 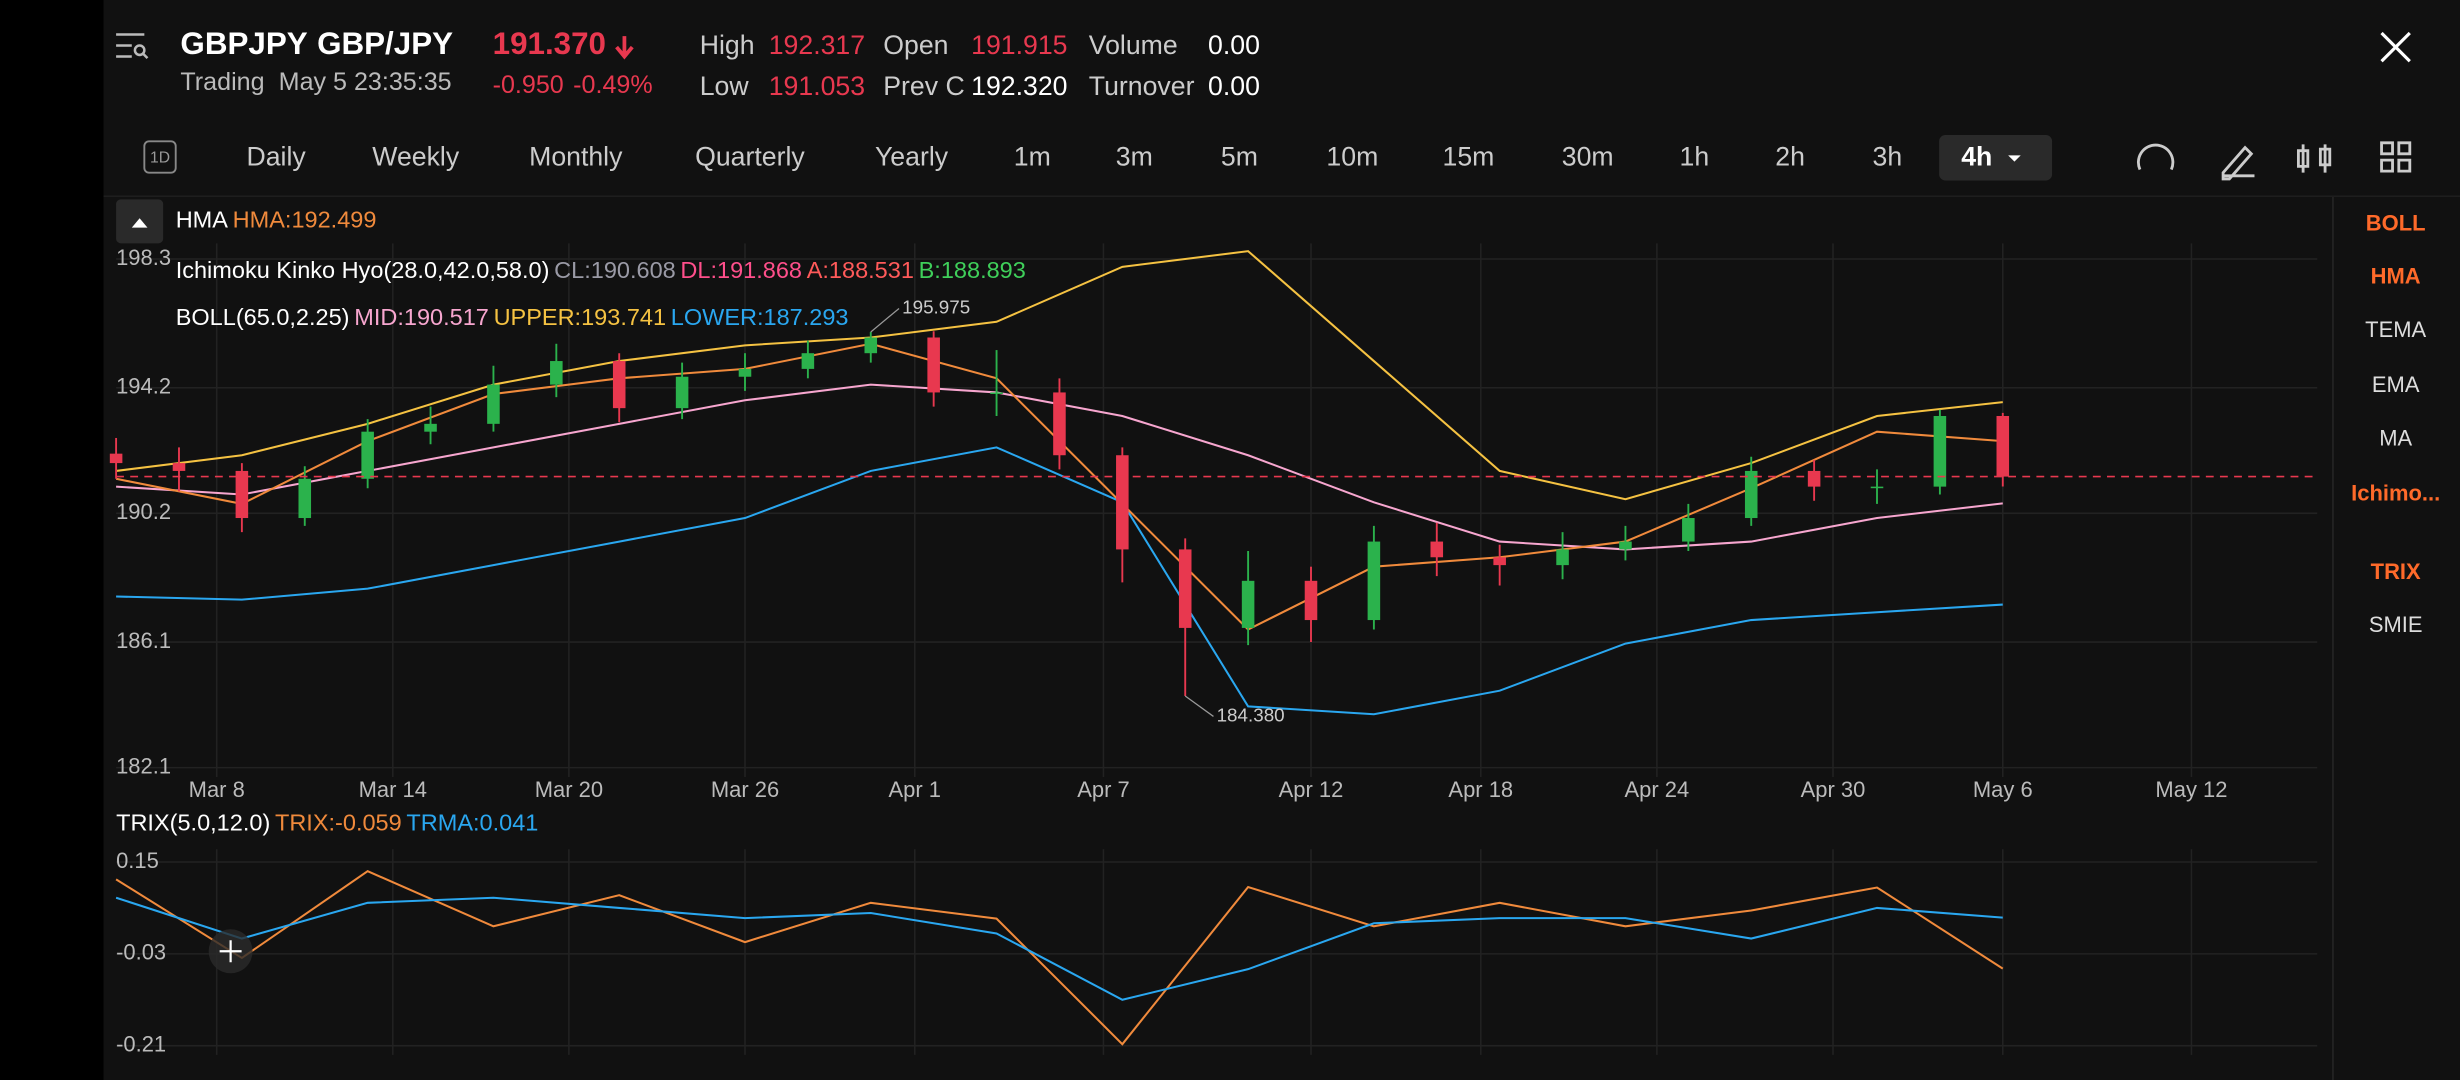 I want to click on legend-item: Ichimoku Kinko Hyo(28.0,42.0,58.0), so click(x=363, y=270).